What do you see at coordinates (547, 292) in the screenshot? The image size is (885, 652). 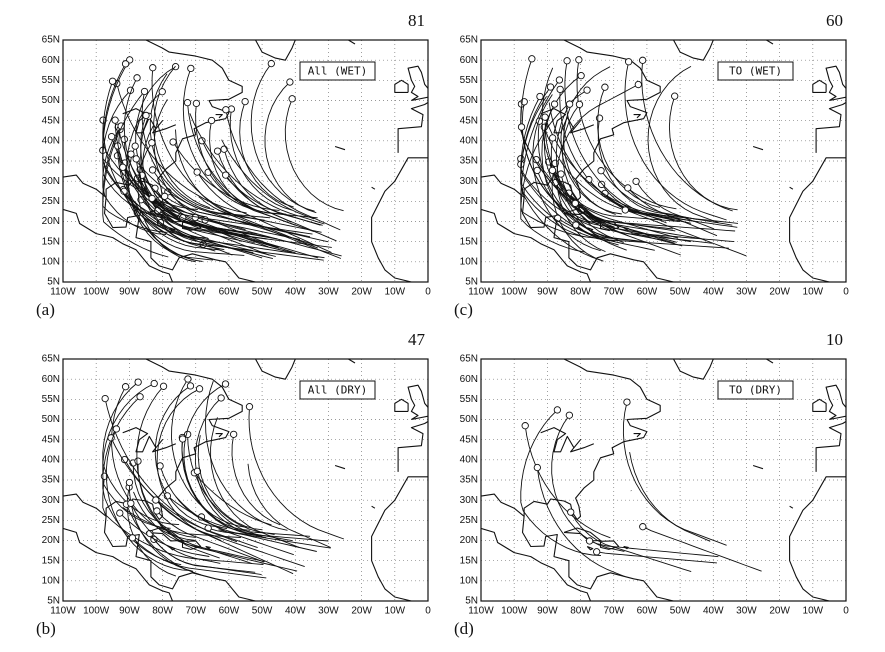 I see `lon-label: 90W` at bounding box center [547, 292].